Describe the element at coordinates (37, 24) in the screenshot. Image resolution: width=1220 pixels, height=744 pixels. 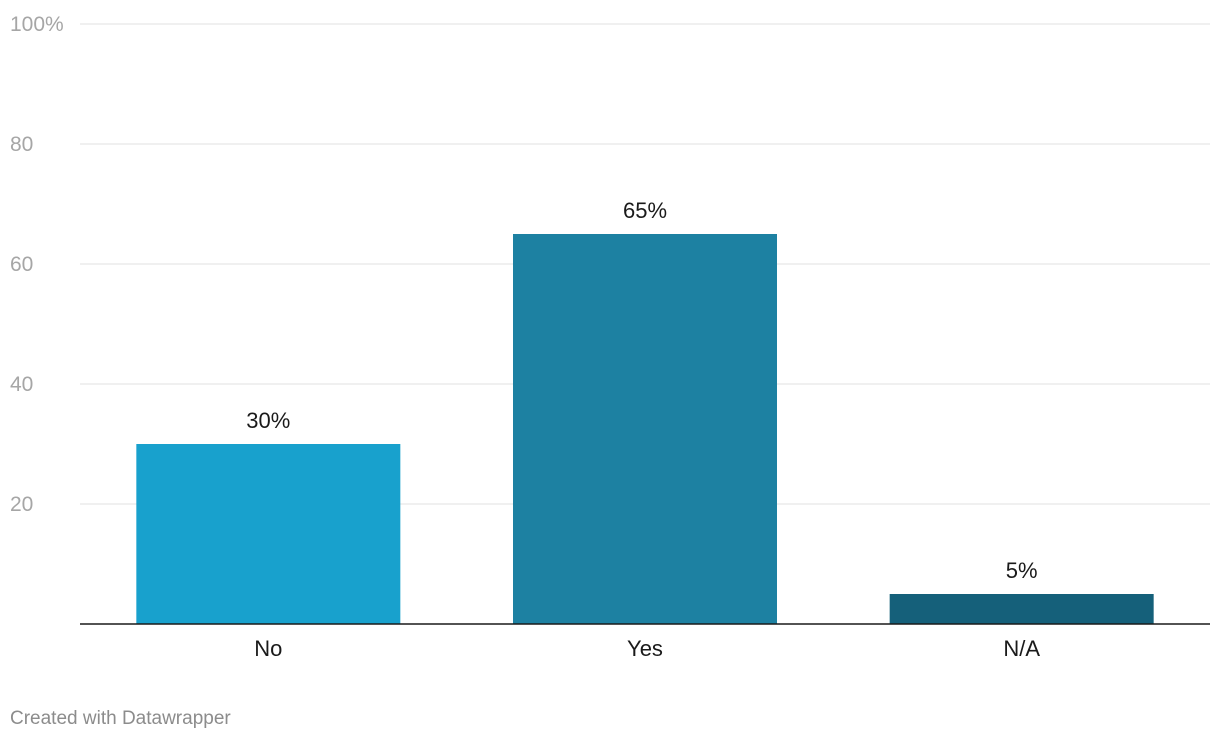
I see `y-tick-label: 100%` at that location.